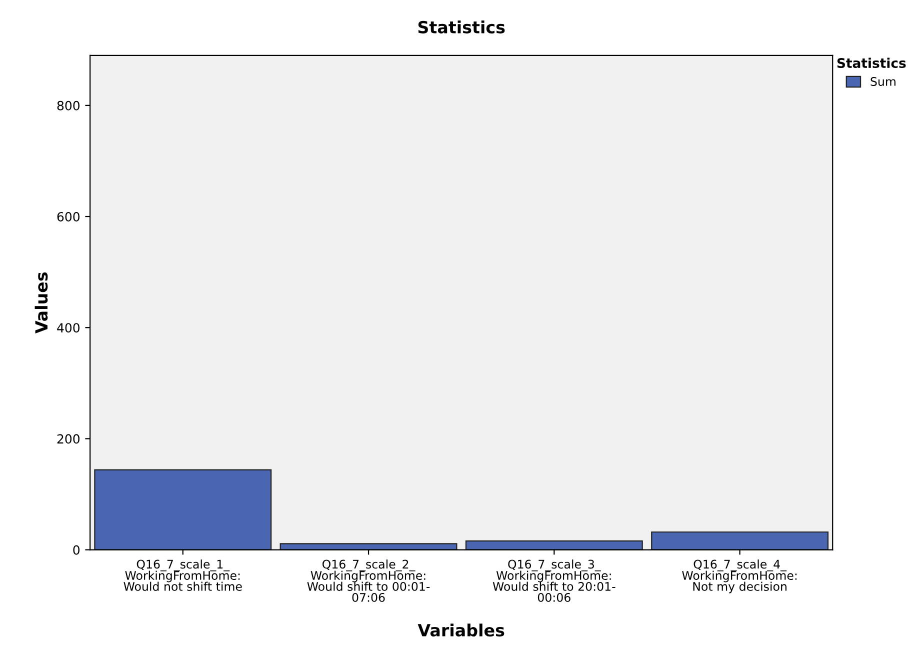 The width and height of the screenshot is (919, 660). Describe the element at coordinates (68, 439) in the screenshot. I see `y-tick-label: 200` at that location.